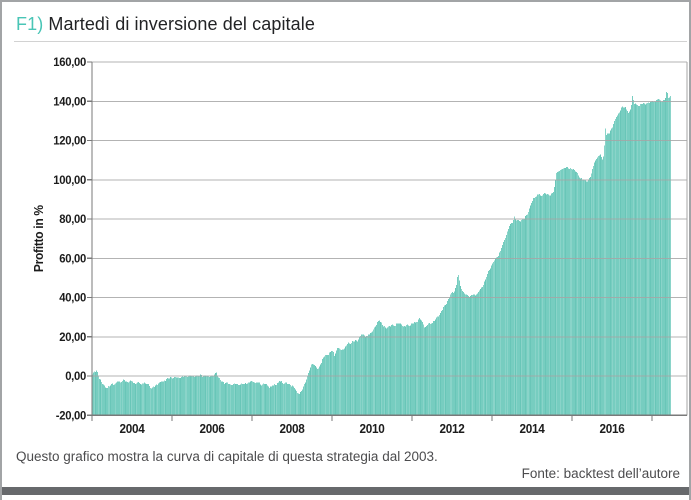 The width and height of the screenshot is (691, 500). What do you see at coordinates (72, 297) in the screenshot?
I see `svg-text: 40,00` at bounding box center [72, 297].